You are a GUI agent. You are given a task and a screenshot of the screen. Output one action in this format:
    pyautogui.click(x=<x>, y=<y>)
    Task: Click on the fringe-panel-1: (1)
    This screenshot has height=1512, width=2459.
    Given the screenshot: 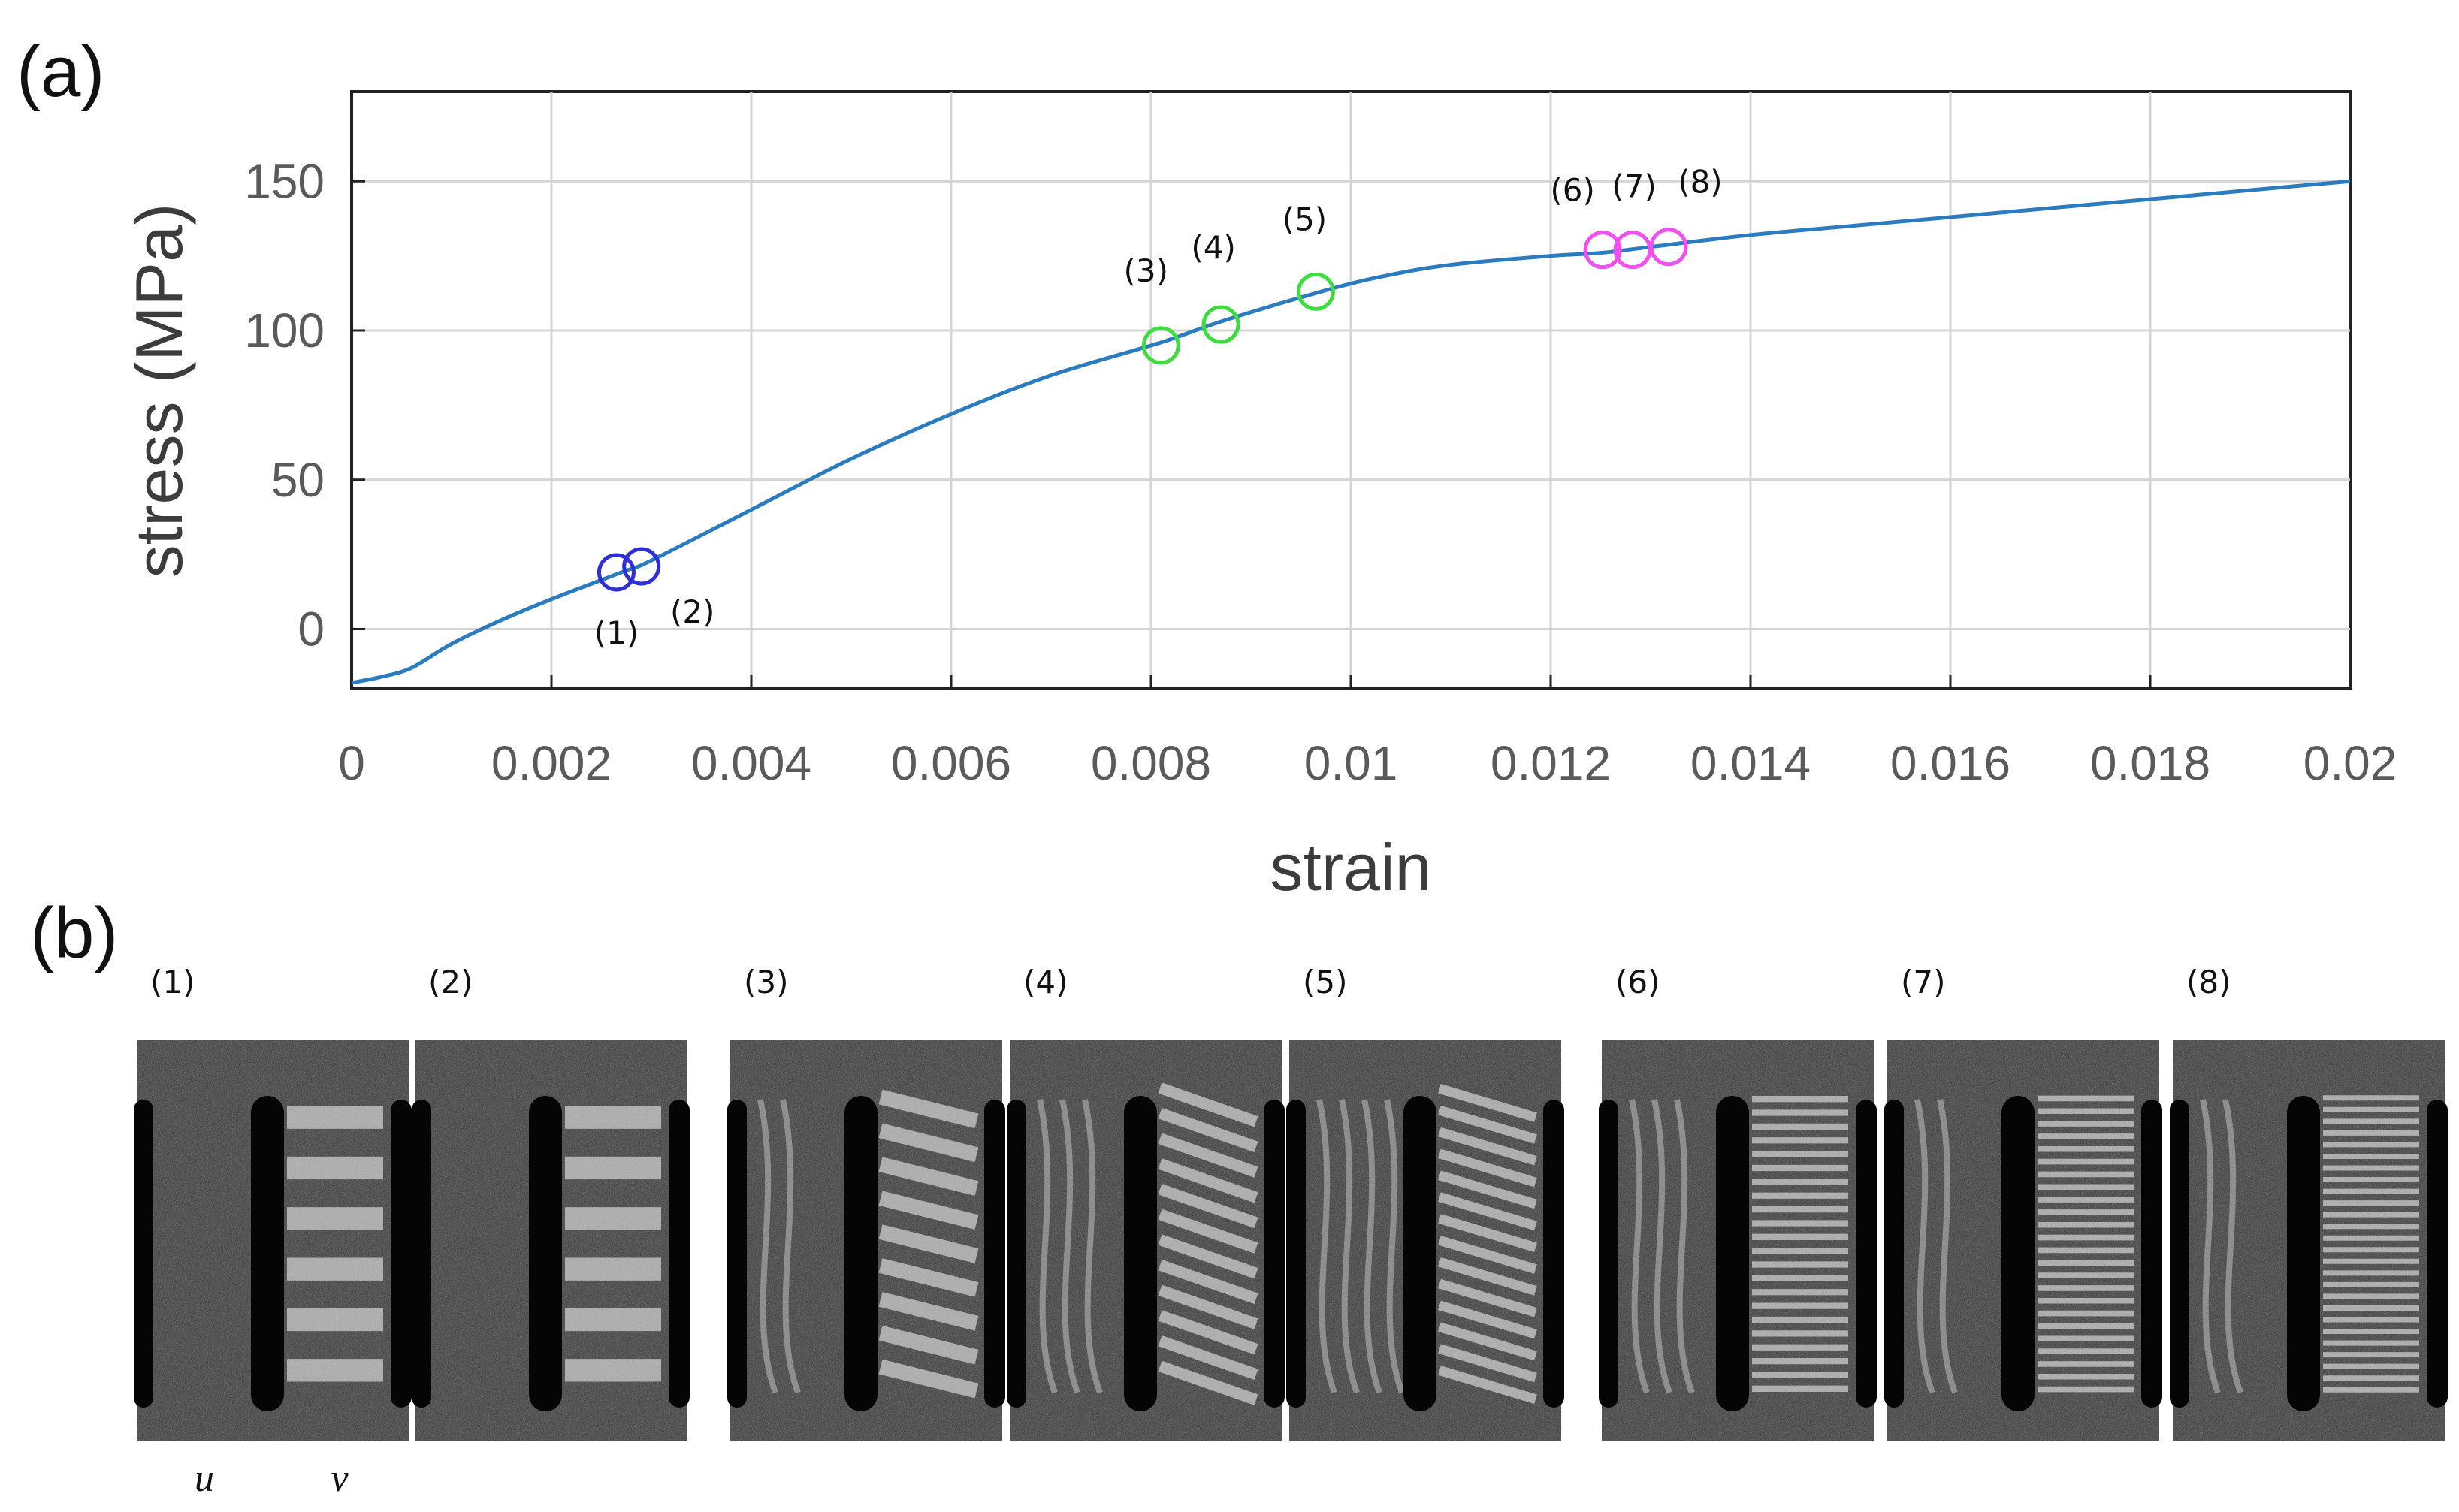 What is the action you would take?
    pyautogui.click(x=273, y=1202)
    